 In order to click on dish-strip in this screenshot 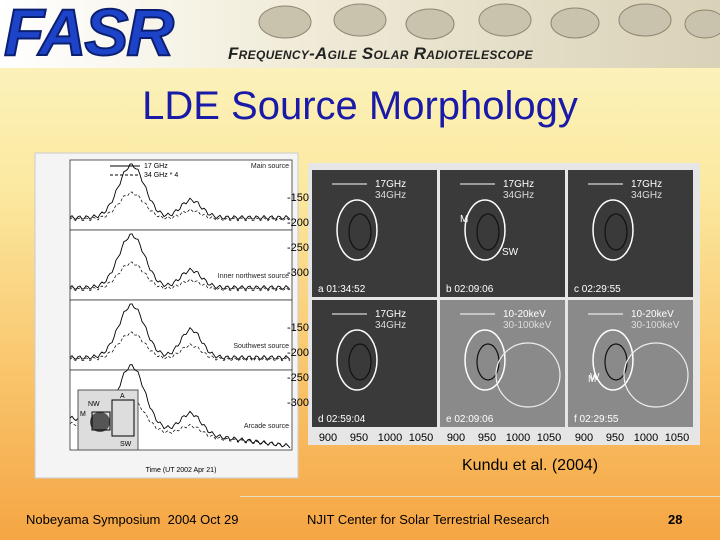, I will do `click(489, 21)`.